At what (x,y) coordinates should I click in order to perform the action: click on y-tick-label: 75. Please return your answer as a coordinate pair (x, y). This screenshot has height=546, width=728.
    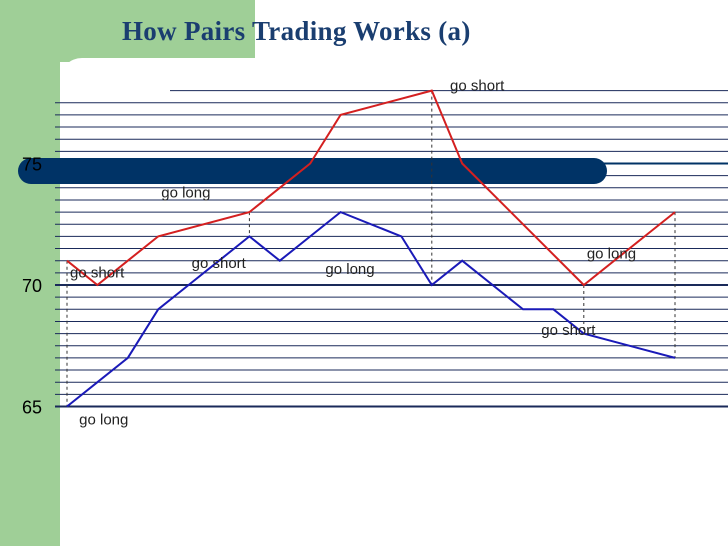
    Looking at the image, I should click on (32, 165).